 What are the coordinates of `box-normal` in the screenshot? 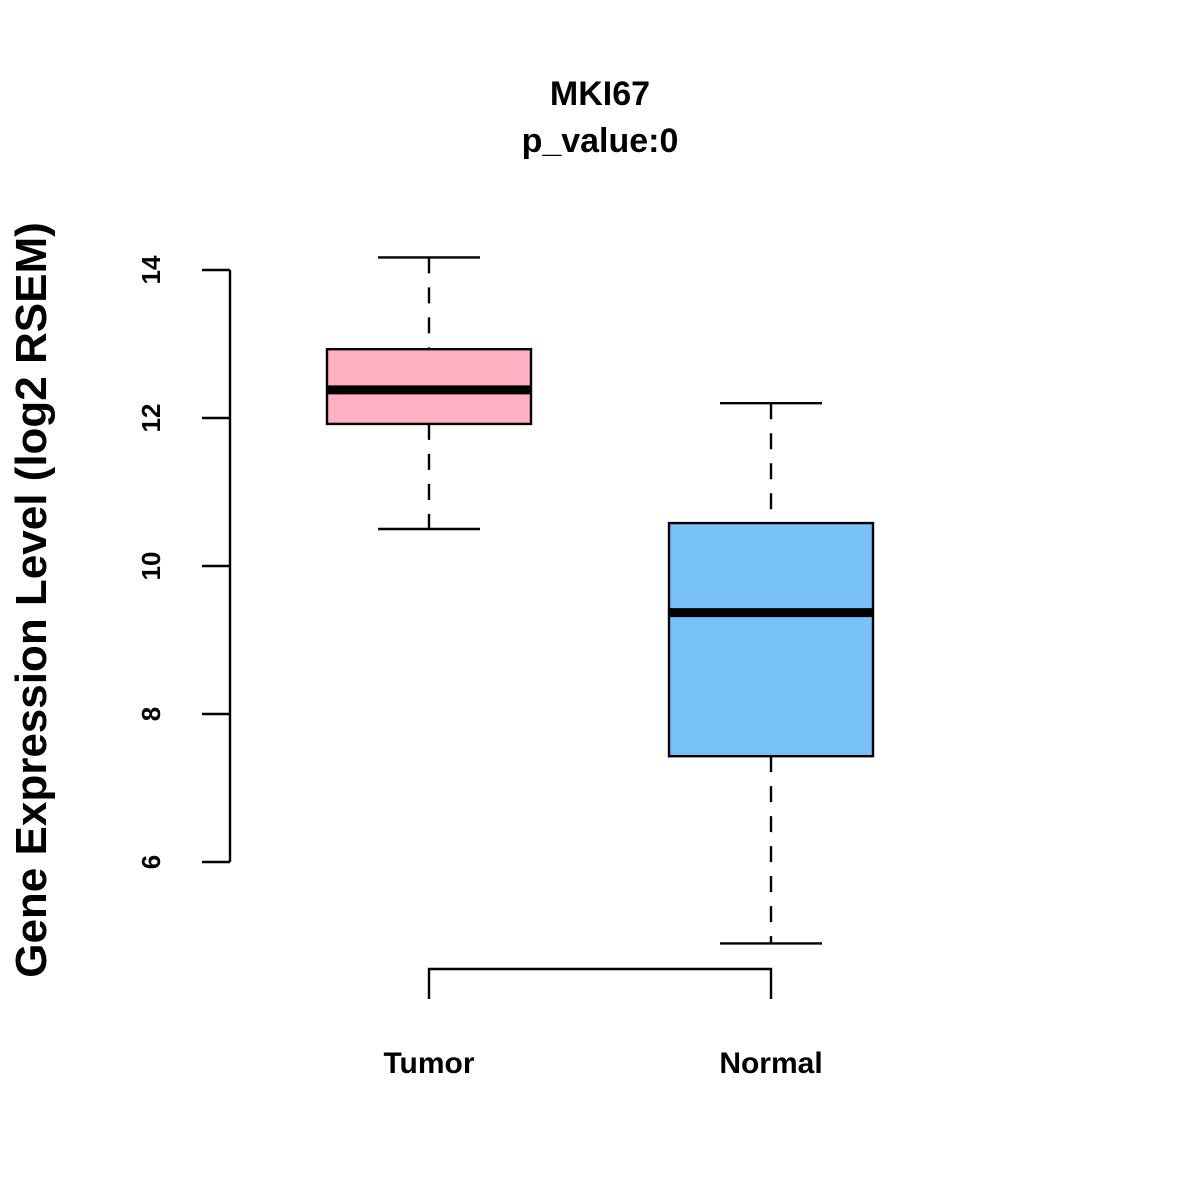 It's located at (771, 673).